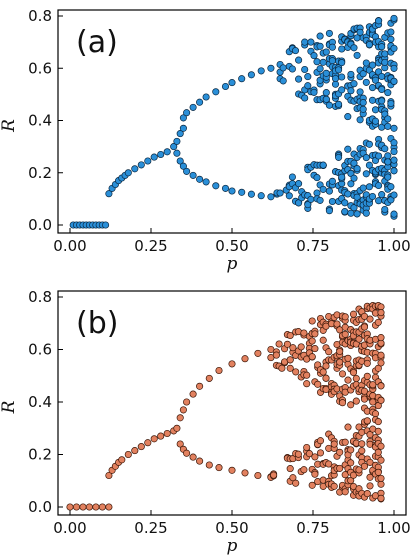  What do you see at coordinates (40, 225) in the screenshot?
I see `y-tick-label: 0.0` at bounding box center [40, 225].